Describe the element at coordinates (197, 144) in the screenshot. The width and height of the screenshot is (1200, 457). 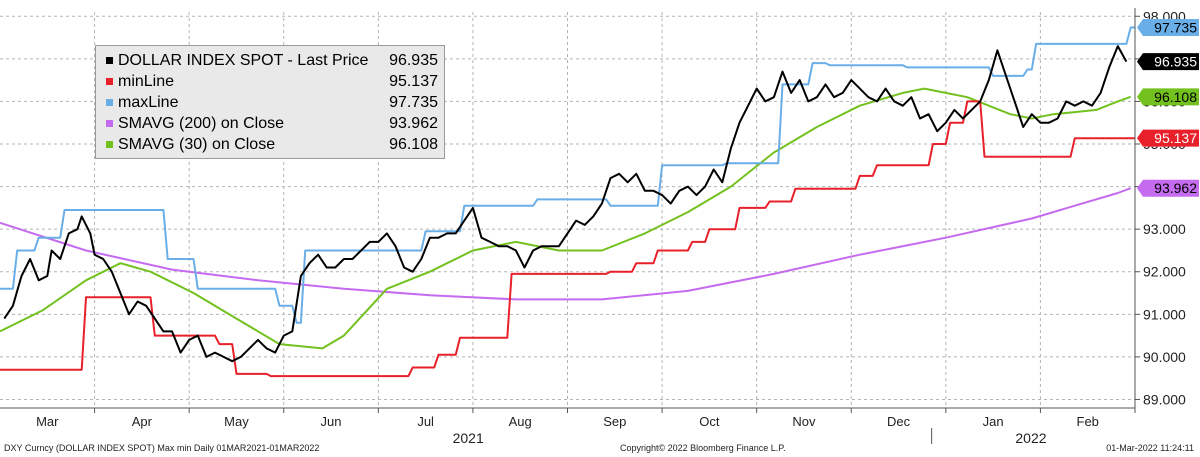
I see `legend-label: SMAVG (30) on Close` at that location.